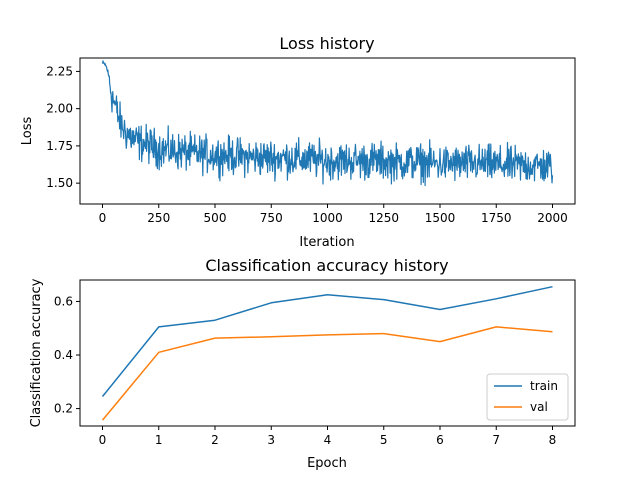  What do you see at coordinates (215, 218) in the screenshot?
I see `loss-x-tick-label: 500` at bounding box center [215, 218].